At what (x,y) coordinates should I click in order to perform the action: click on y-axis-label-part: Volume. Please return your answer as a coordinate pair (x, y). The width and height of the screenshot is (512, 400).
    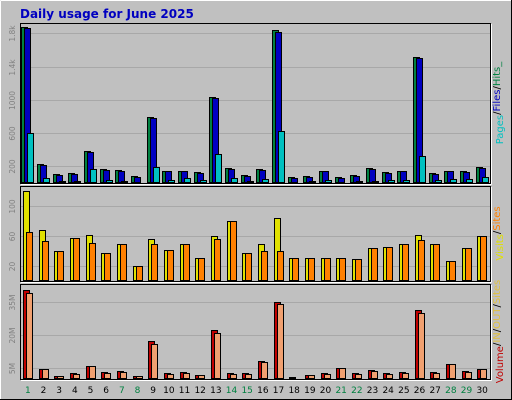
    Looking at the image, I should click on (500, 364).